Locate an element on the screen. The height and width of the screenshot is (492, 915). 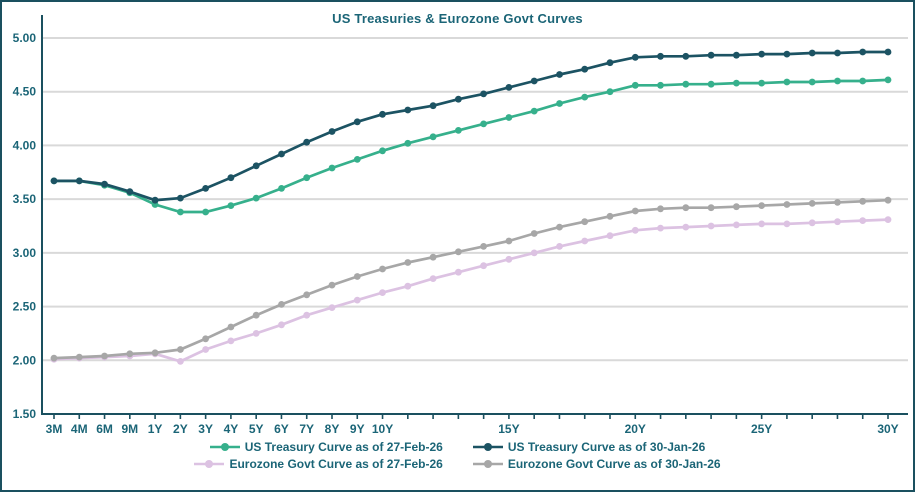
legend-item-us-treasury-30-jan: US Treasury Curve as of 30-Jan-26 is located at coordinates (589, 447).